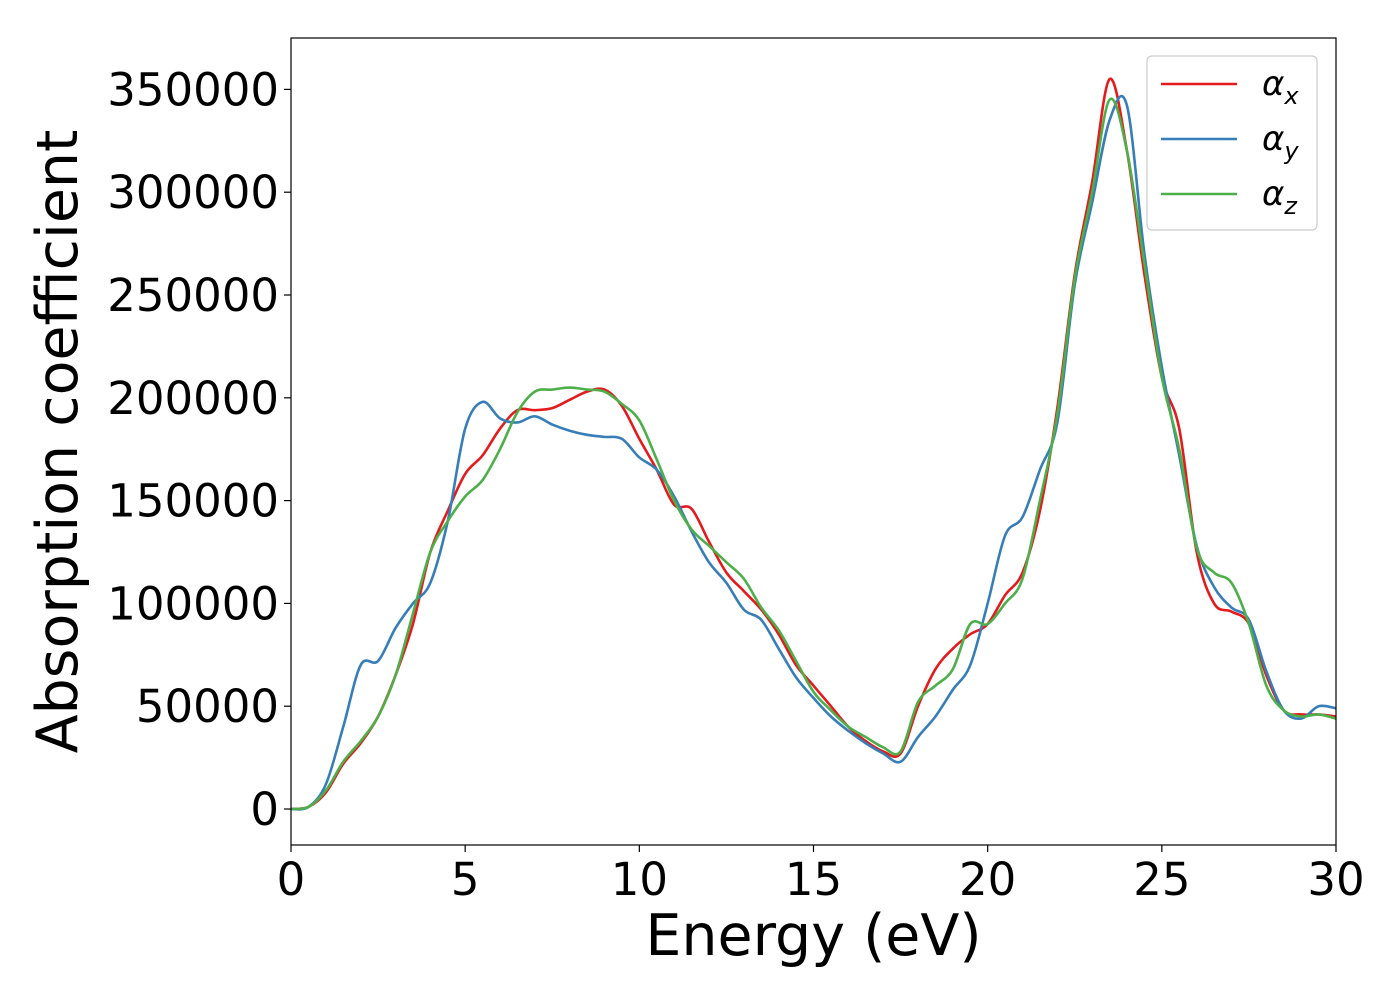  What do you see at coordinates (193, 192) in the screenshot?
I see `y-tick-label: 300000` at bounding box center [193, 192].